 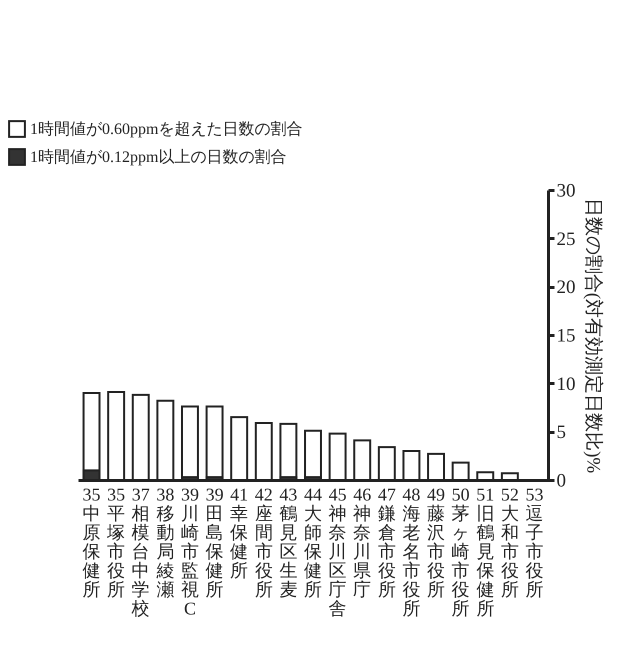 What do you see at coordinates (164, 542) in the screenshot?
I see `x-tick-label: 38移動局綾瀬` at bounding box center [164, 542].